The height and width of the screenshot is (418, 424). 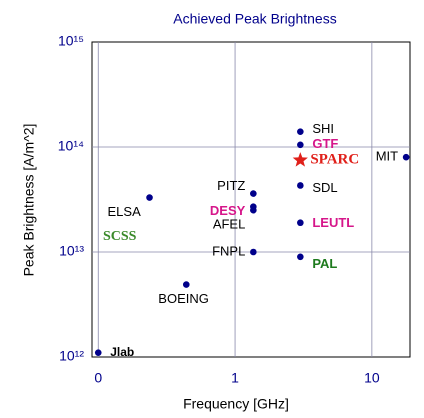 What do you see at coordinates (236, 404) in the screenshot?
I see `x-axis-label: Frequency [GHz]` at bounding box center [236, 404].